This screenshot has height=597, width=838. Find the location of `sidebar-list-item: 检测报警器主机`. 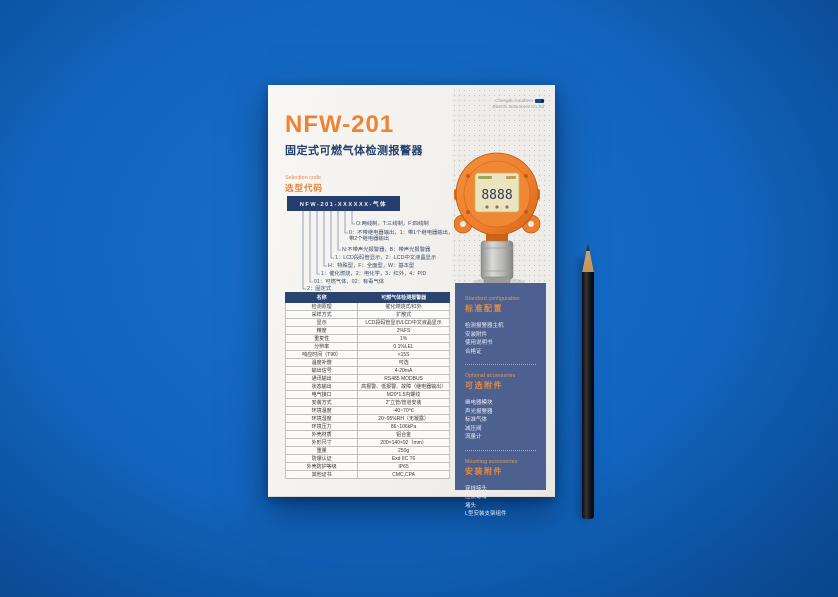

sidebar-list-item: 检测报警器主机 is located at coordinates (484, 326).